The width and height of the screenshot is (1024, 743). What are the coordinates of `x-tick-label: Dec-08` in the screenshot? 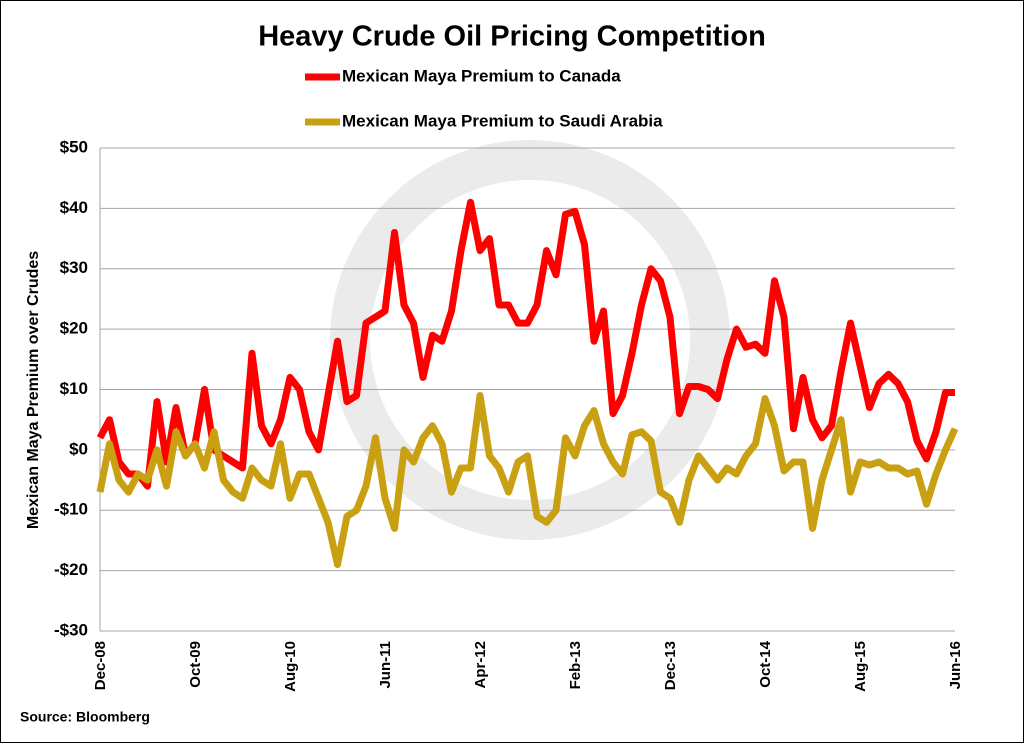 It's located at (100, 665).